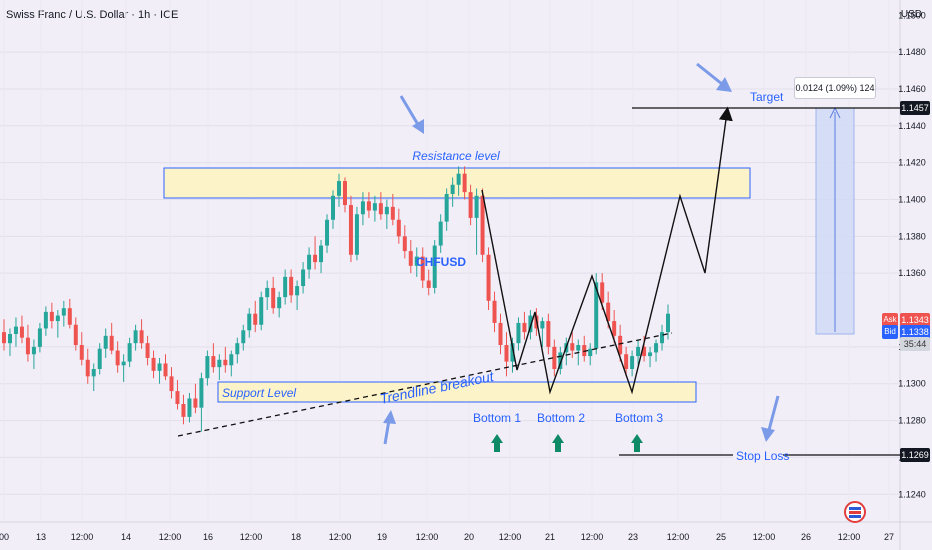  What do you see at coordinates (912, 199) in the screenshot?
I see `y-tick-label: 1.1400` at bounding box center [912, 199].